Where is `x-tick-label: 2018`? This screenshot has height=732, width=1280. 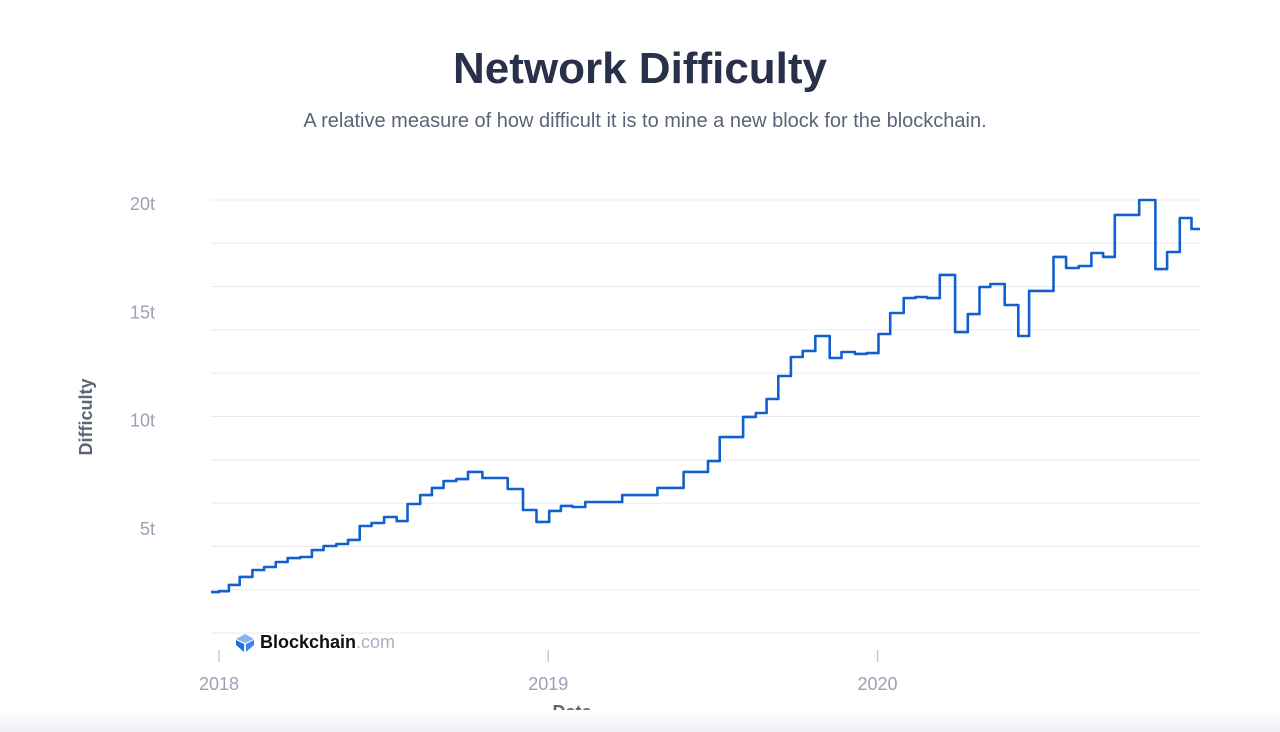 x-tick-label: 2018 is located at coordinates (219, 684).